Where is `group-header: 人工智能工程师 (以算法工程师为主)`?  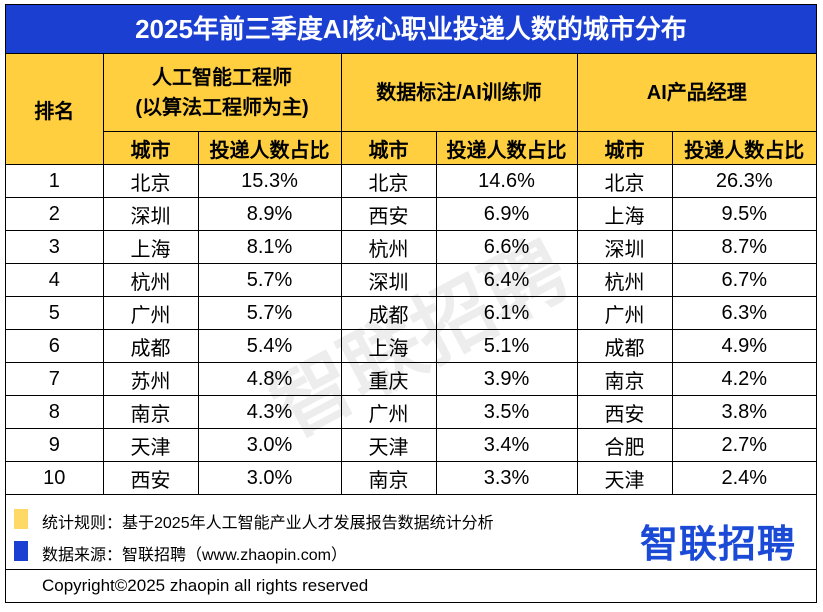
group-header: 人工智能工程师 (以算法工程师为主) is located at coordinates (222, 93).